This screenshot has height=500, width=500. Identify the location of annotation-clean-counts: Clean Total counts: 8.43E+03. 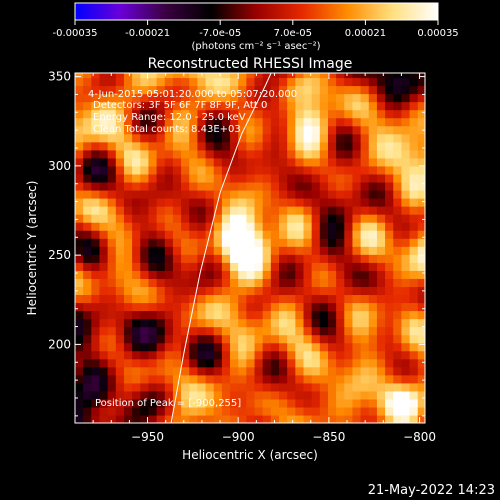
(167, 129).